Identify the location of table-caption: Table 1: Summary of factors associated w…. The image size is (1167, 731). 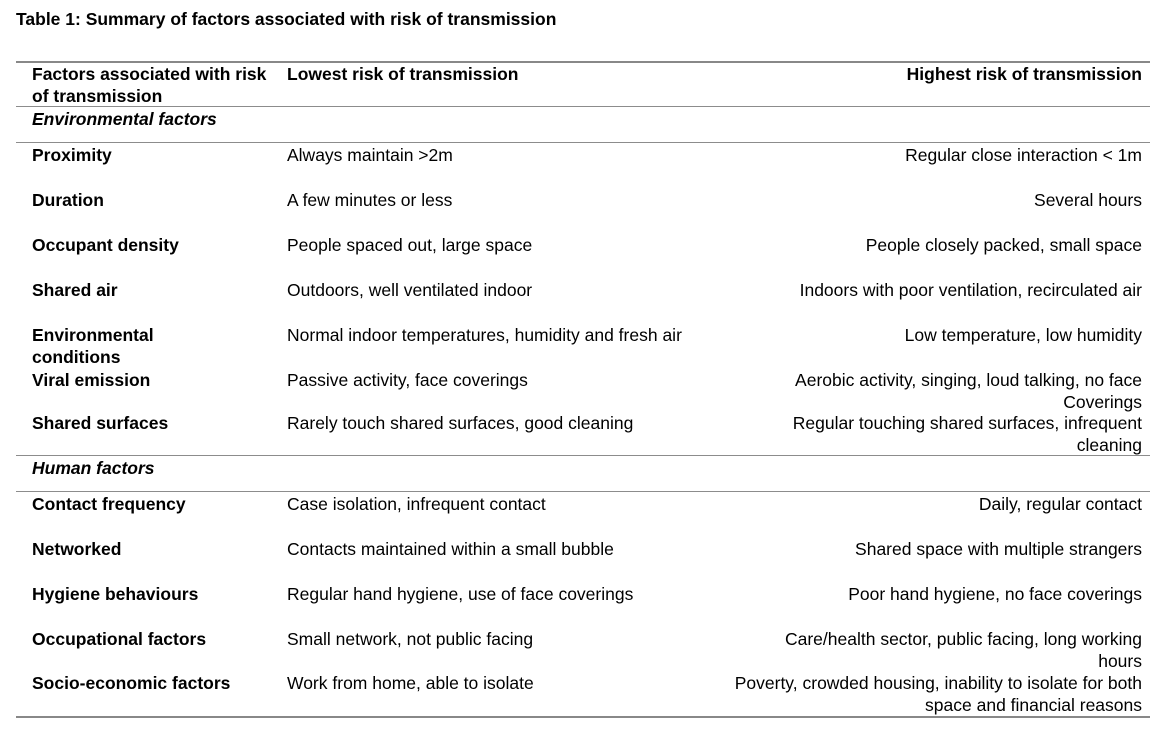
(286, 19).